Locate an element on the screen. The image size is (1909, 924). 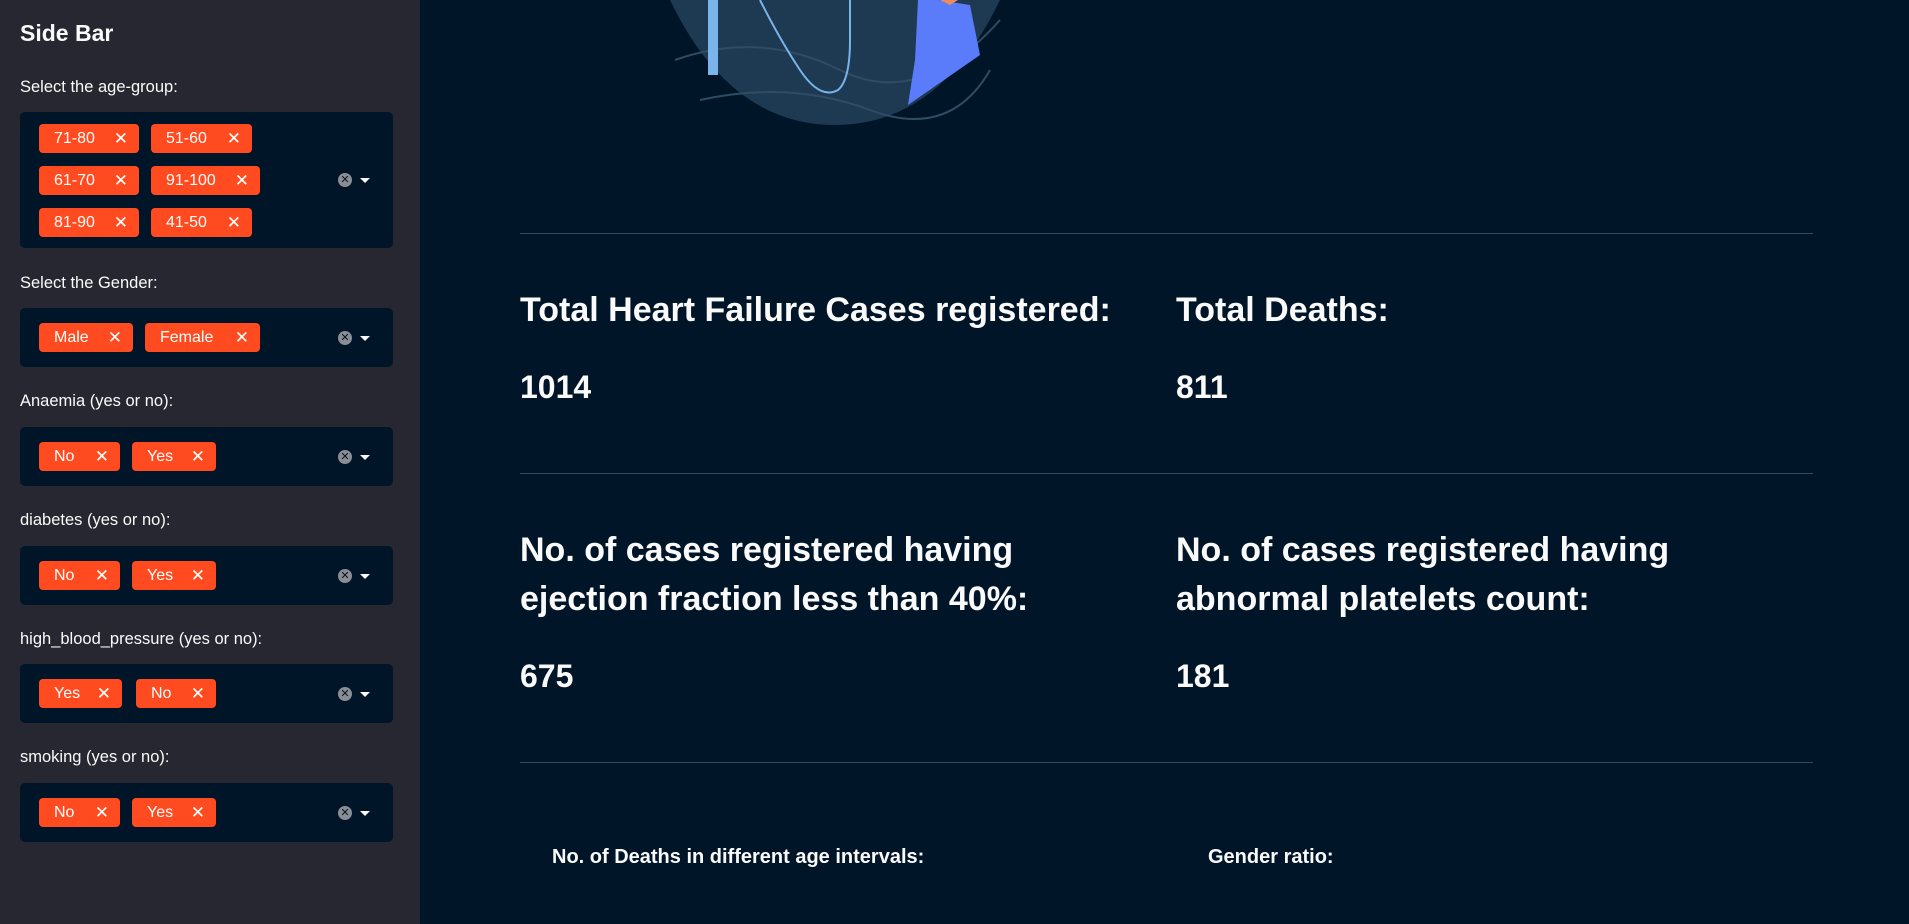
smoking-label: smoking (yes or no): is located at coordinates (95, 757).